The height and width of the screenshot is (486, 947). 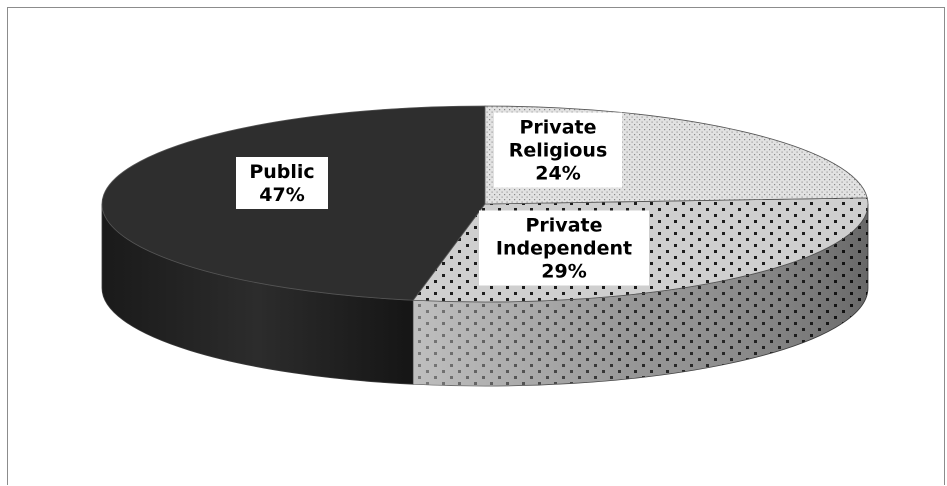 What do you see at coordinates (281, 172) in the screenshot?
I see `slice-label-text: Public` at bounding box center [281, 172].